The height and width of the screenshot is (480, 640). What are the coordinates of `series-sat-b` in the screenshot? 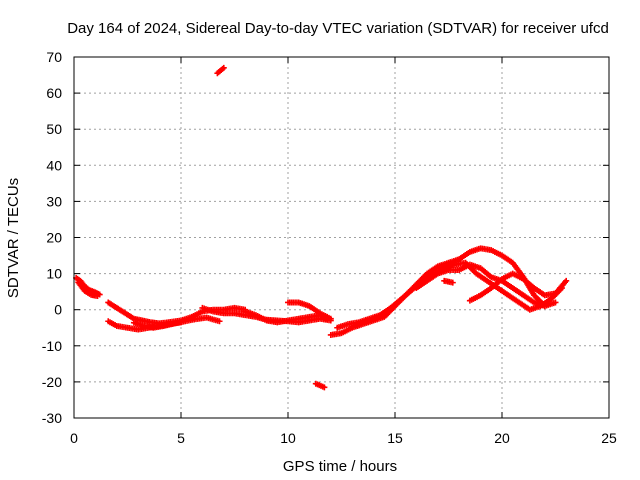 It's located at (88, 289).